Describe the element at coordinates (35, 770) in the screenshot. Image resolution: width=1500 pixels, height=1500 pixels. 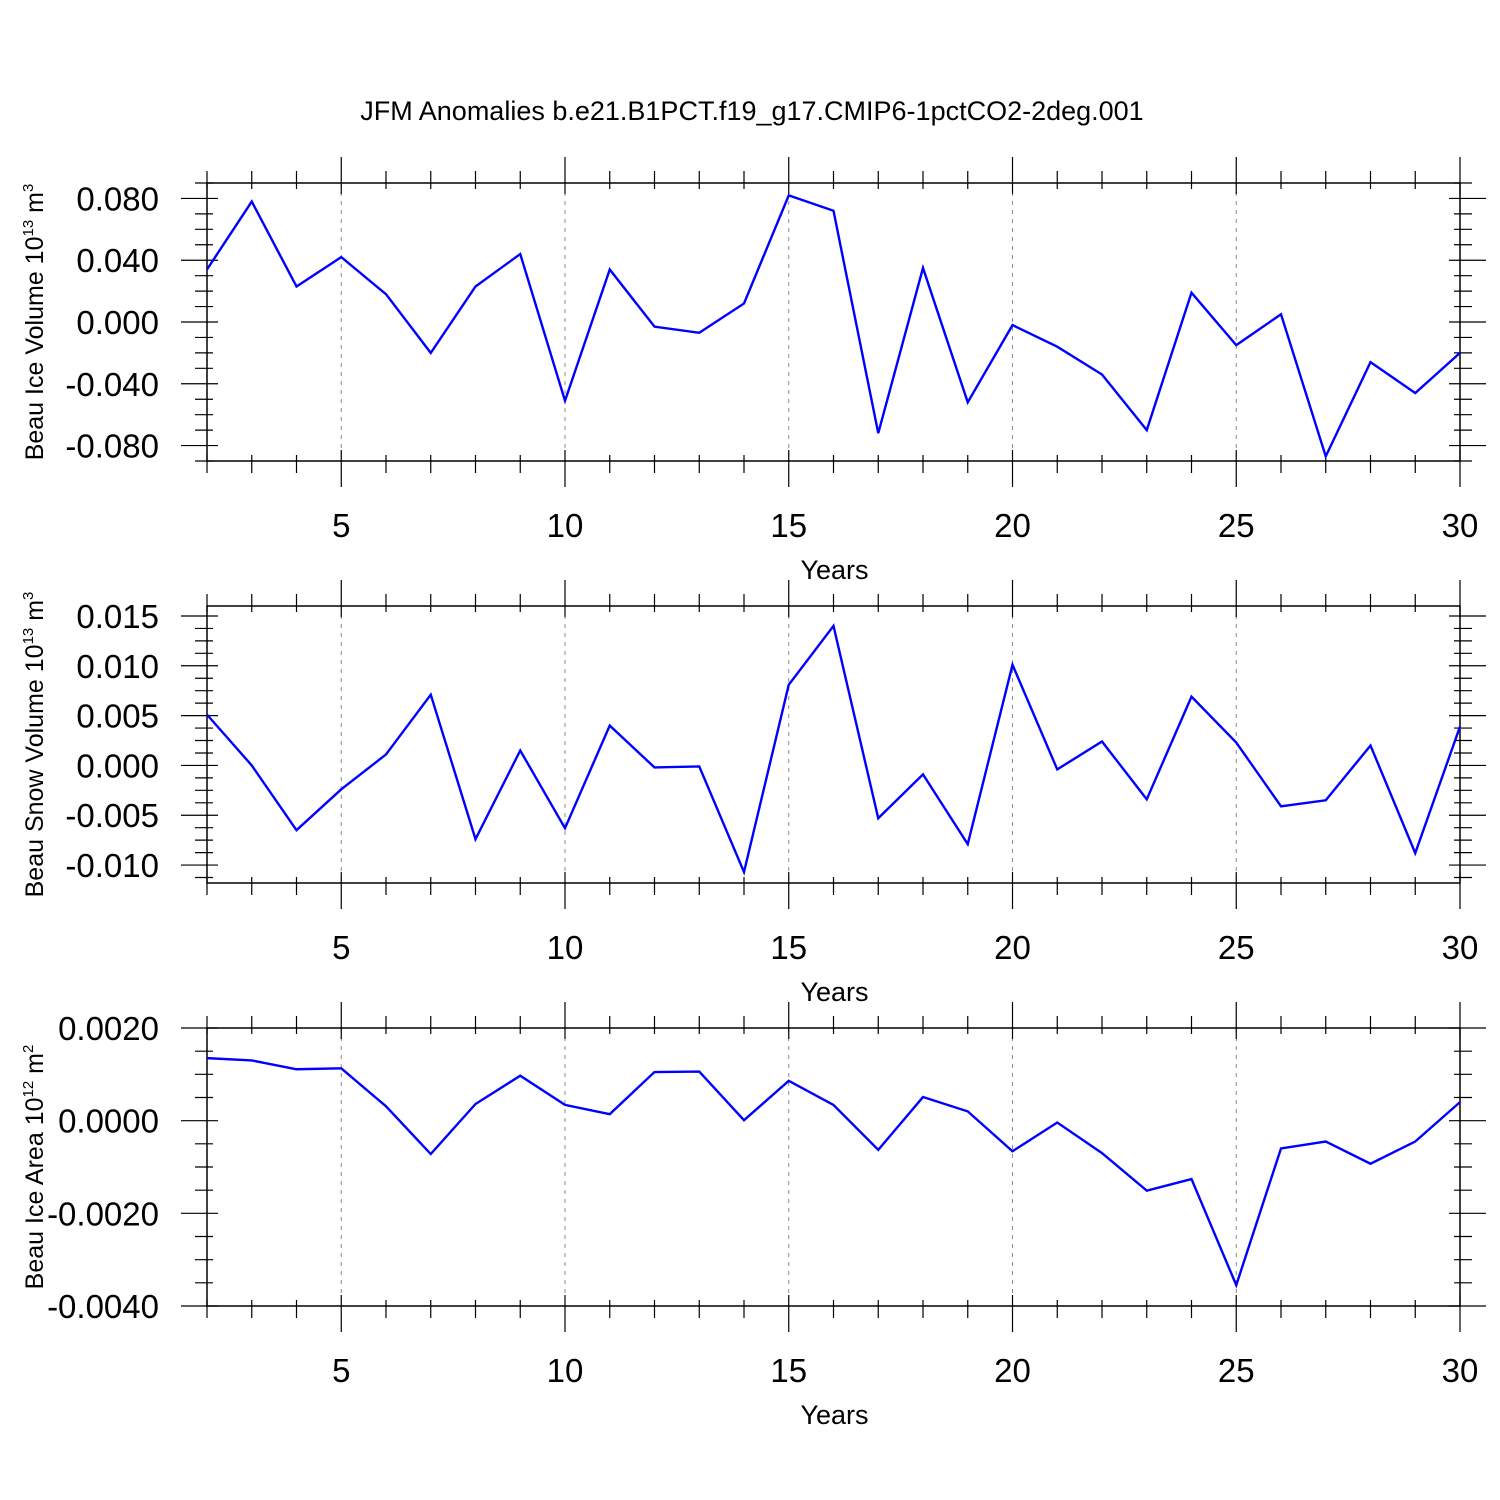
I see `y-axis-label-ylabel-main: Beau Snow Volume 10` at that location.